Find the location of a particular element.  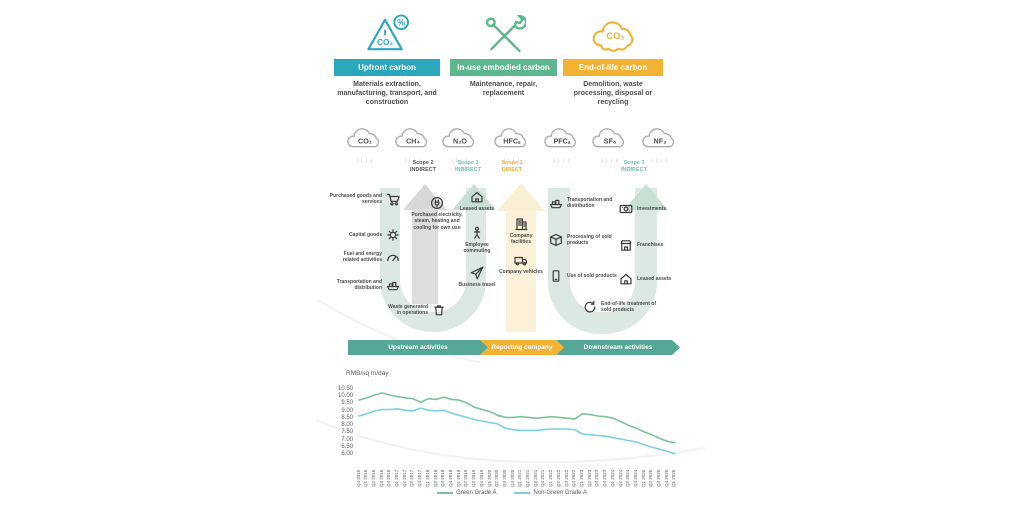

cloud-icon: N₂O is located at coordinates (458, 138).